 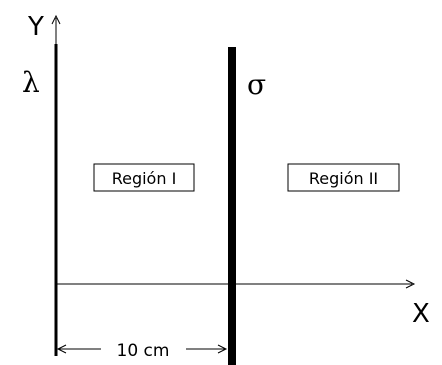 I want to click on region-2-box, so click(x=343, y=177).